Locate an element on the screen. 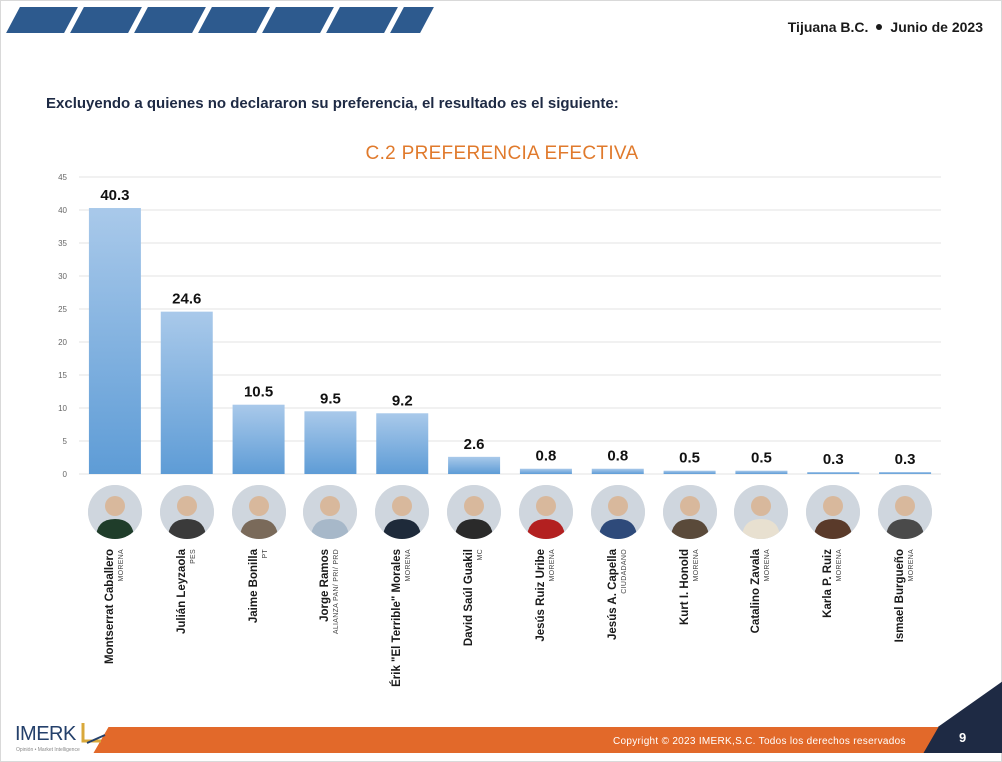  location-date: Tijuana B.C. Junio de 2023 is located at coordinates (885, 27).